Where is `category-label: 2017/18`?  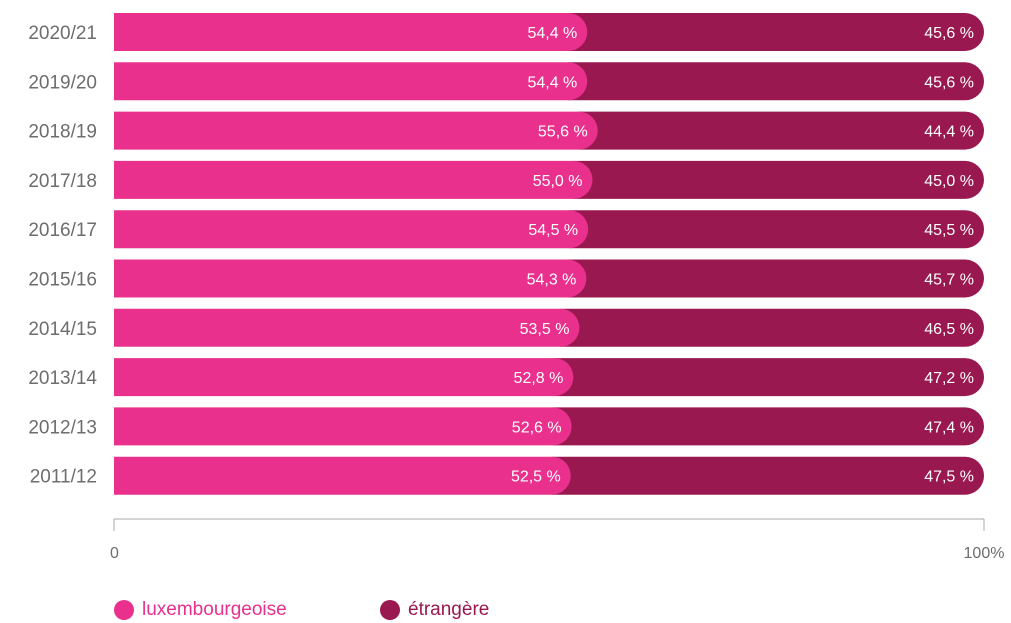
category-label: 2017/18 is located at coordinates (62, 181).